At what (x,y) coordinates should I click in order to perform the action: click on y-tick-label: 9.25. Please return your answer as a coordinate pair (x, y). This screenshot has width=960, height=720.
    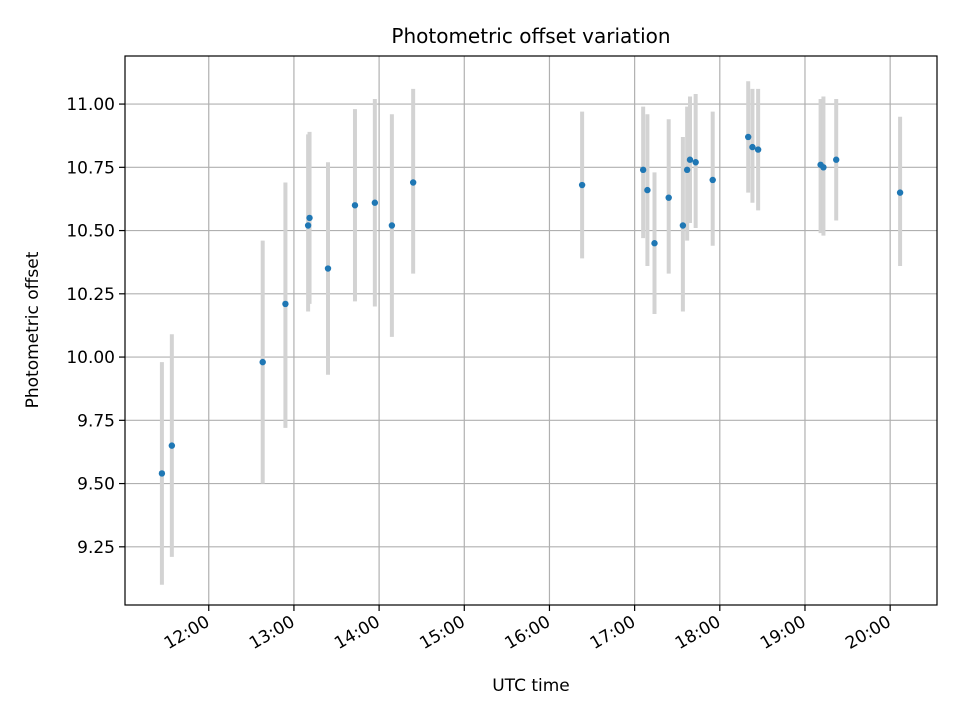
    Looking at the image, I should click on (96, 548).